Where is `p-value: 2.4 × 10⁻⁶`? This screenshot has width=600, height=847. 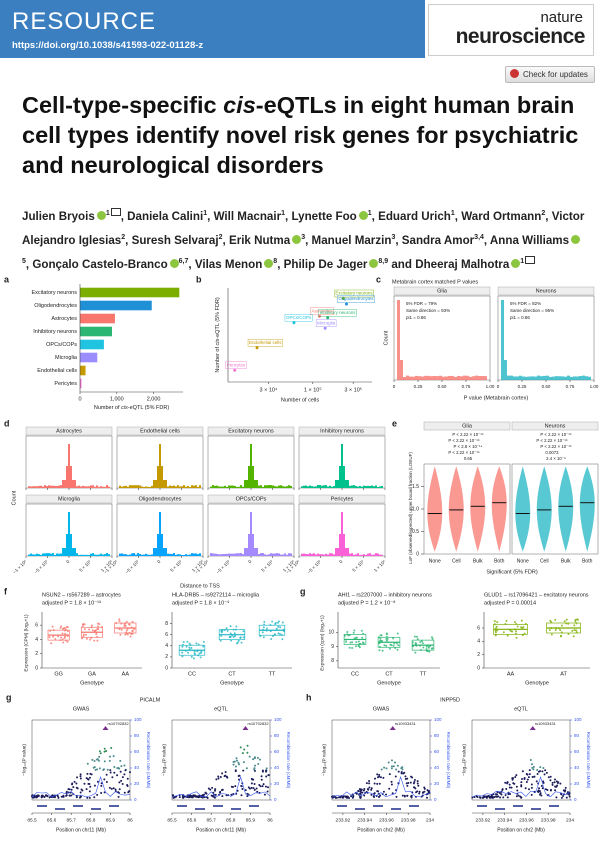 p-value: 2.4 × 10⁻⁶ is located at coordinates (556, 458).